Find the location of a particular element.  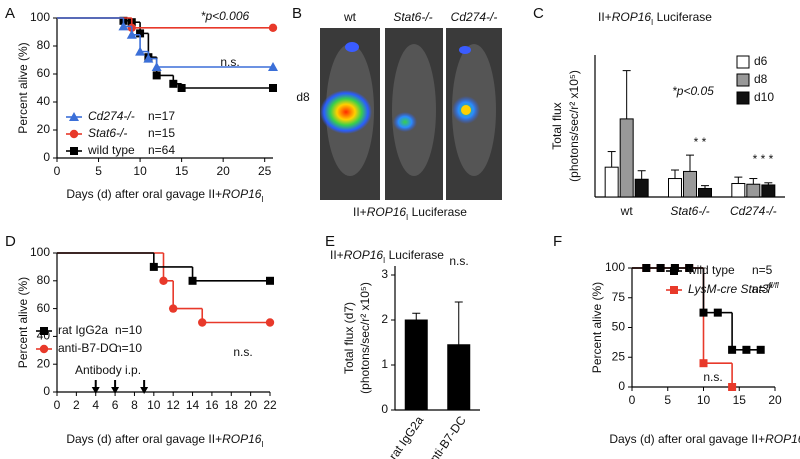

x-tick-label: 5 is located at coordinates (98, 171).